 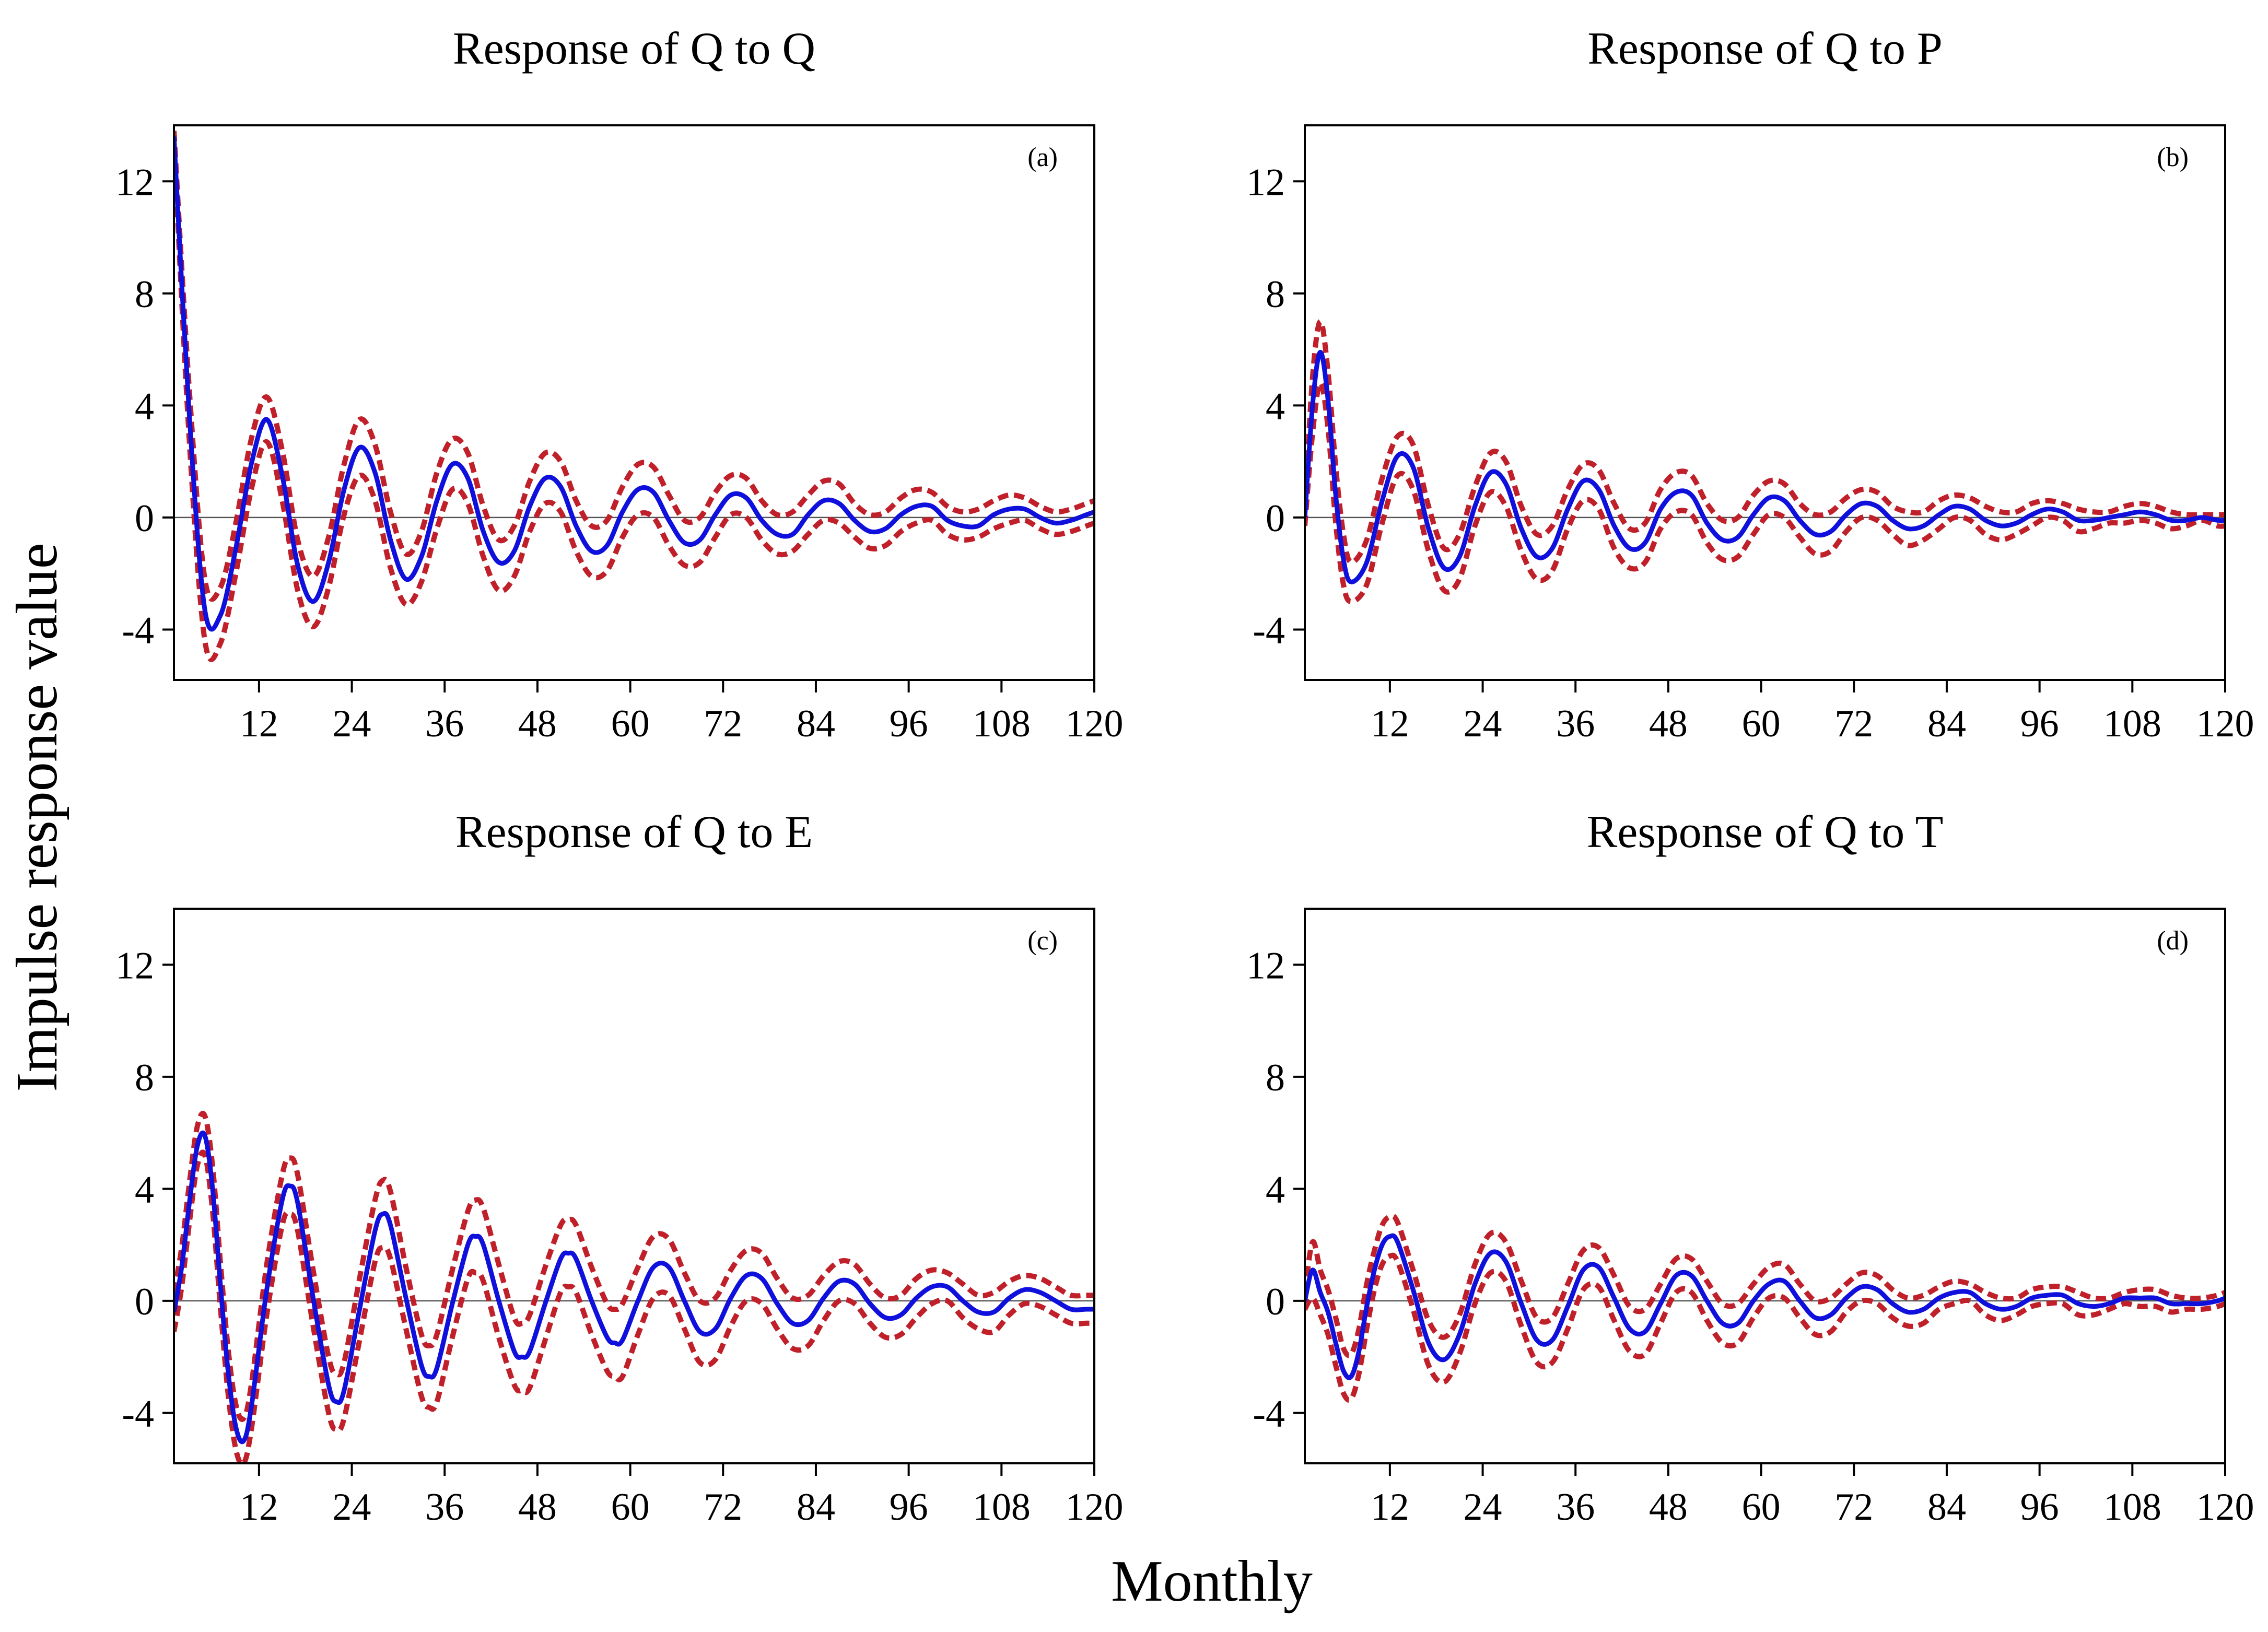 What do you see at coordinates (2173, 157) in the screenshot?
I see `panel-tag-b: (b)` at bounding box center [2173, 157].